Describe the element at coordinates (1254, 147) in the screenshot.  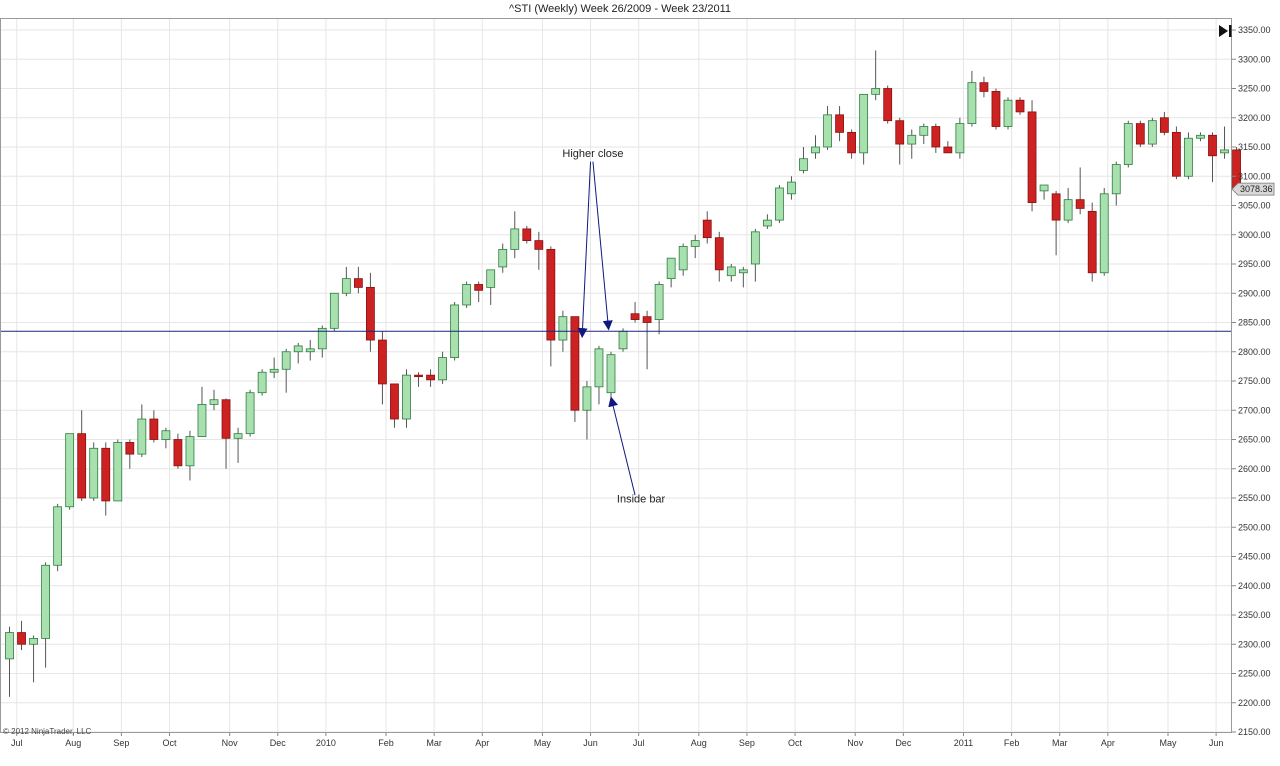
I see `y-tick-label: 3150.00` at that location.